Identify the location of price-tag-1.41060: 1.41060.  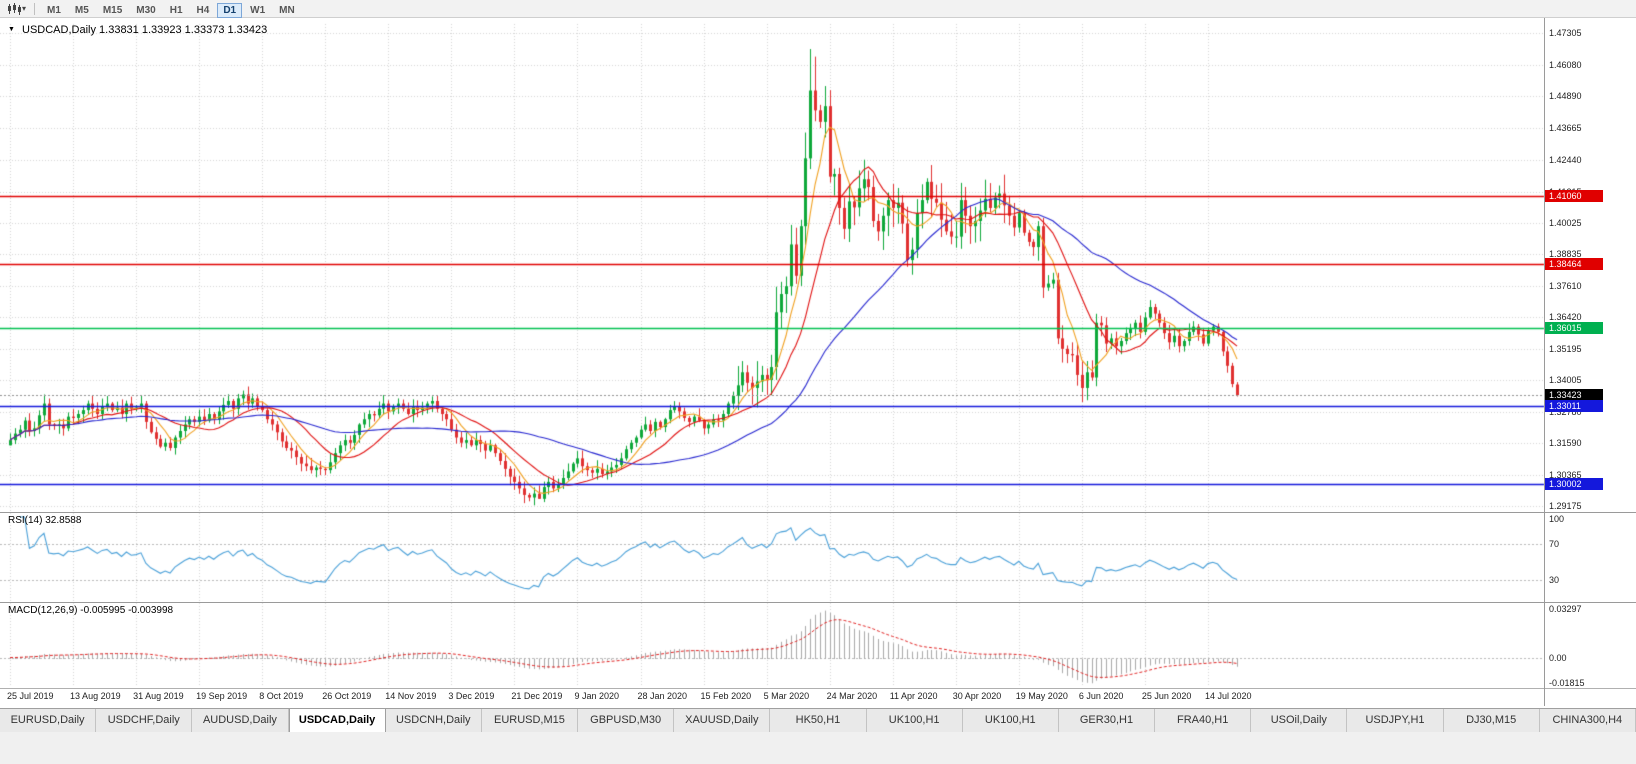
(1574, 195).